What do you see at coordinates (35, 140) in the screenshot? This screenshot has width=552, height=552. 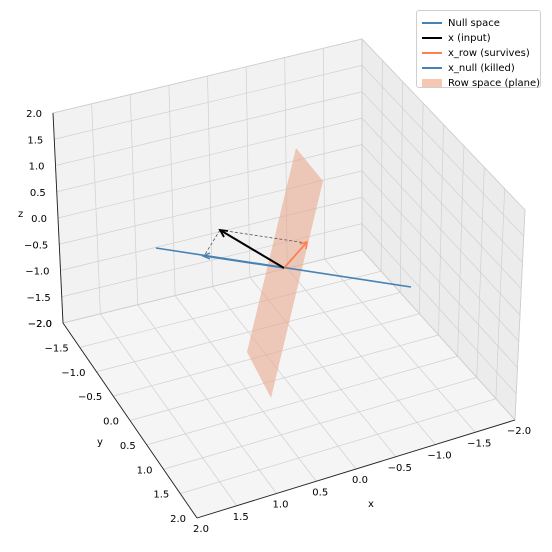 I see `z-tick-label: 1.5` at bounding box center [35, 140].